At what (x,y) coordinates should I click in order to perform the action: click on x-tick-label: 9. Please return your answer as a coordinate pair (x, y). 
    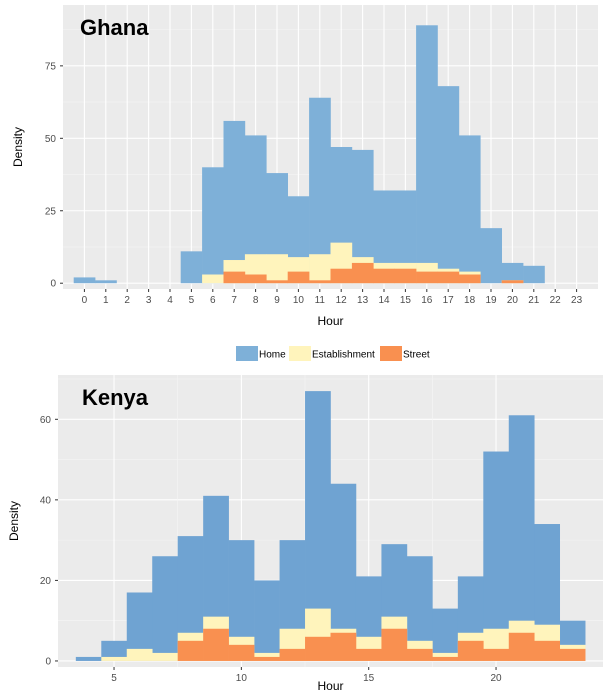
    Looking at the image, I should click on (277, 300).